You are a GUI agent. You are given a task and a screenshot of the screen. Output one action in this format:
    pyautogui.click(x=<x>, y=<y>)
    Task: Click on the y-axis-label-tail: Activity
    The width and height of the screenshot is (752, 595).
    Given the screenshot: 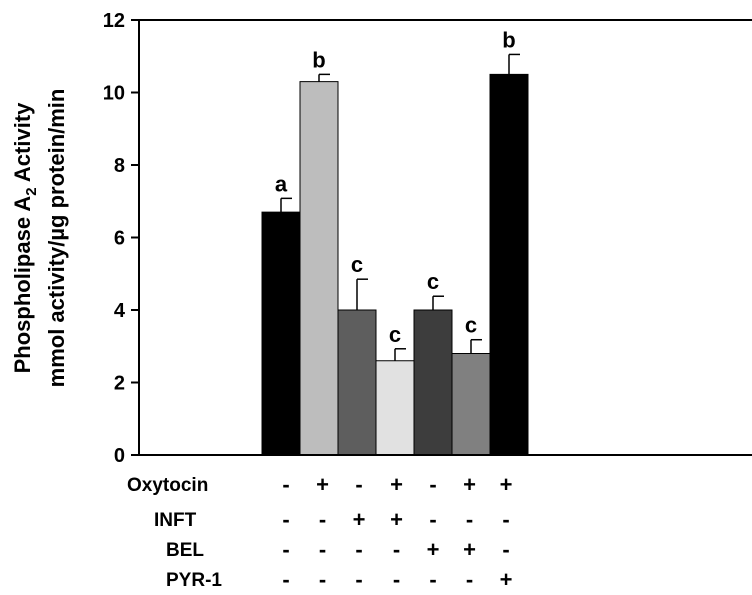 What is the action you would take?
    pyautogui.click(x=22, y=145)
    